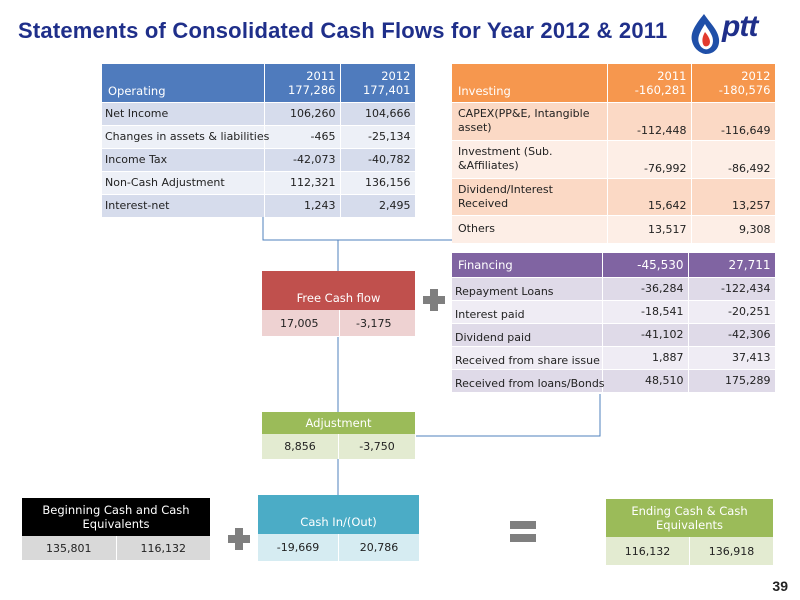 The image size is (800, 600). I want to click on value-2011: -465, so click(302, 136).